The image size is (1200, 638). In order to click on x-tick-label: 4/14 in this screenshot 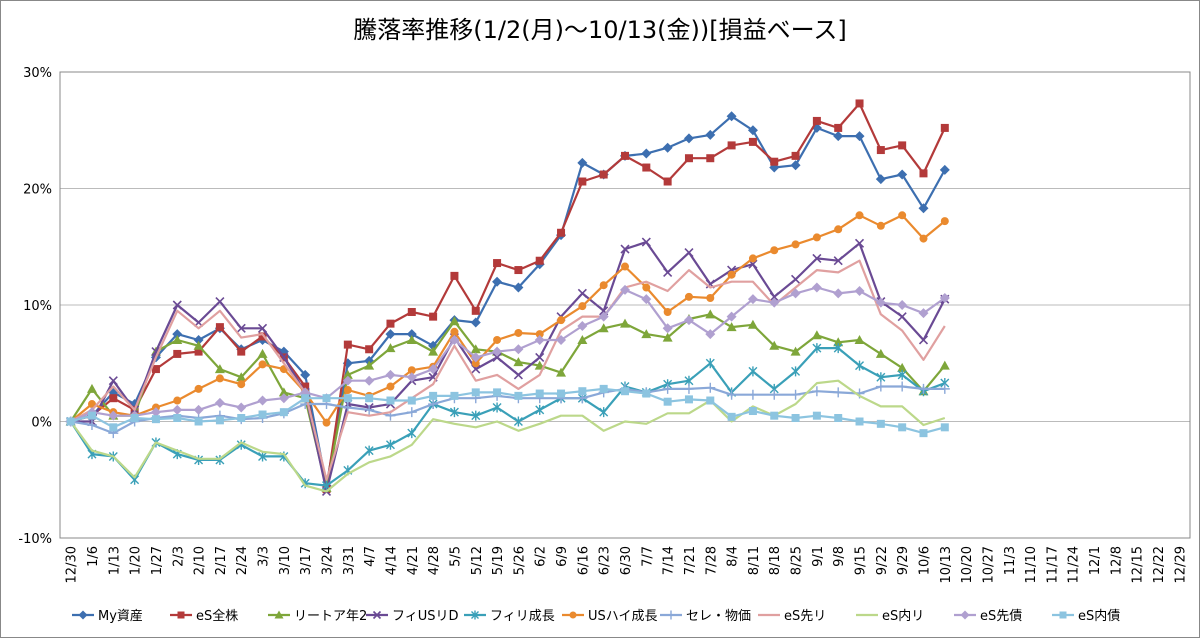, I will do `click(391, 560)`.